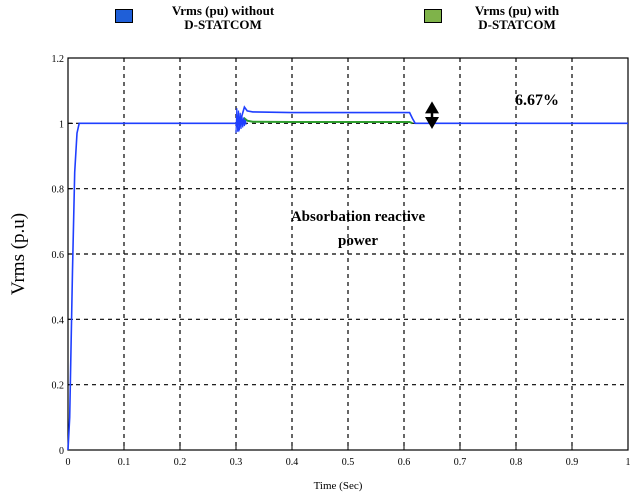  Describe the element at coordinates (537, 100) in the screenshot. I see `percent-annotation: 6.67%` at that location.